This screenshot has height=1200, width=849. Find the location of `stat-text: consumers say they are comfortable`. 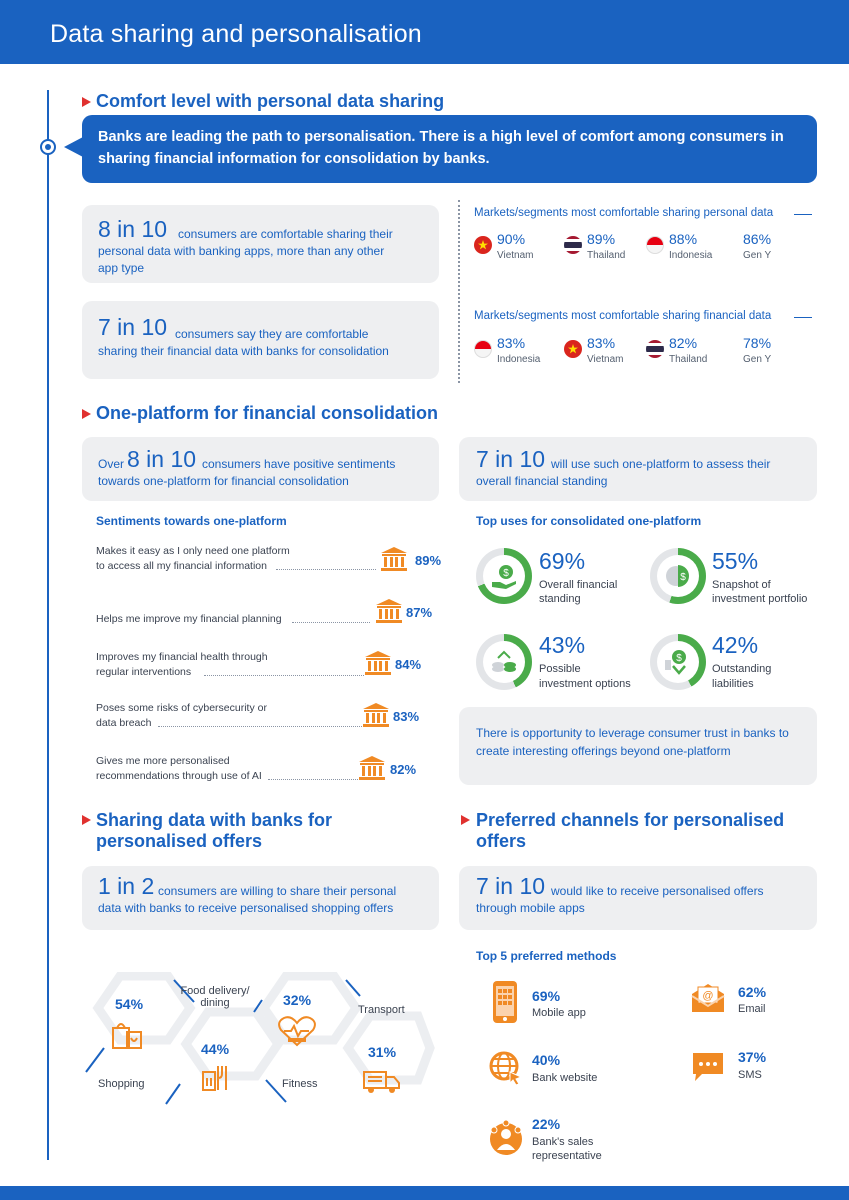

stat-text: consumers say they are comfortable is located at coordinates (272, 334).